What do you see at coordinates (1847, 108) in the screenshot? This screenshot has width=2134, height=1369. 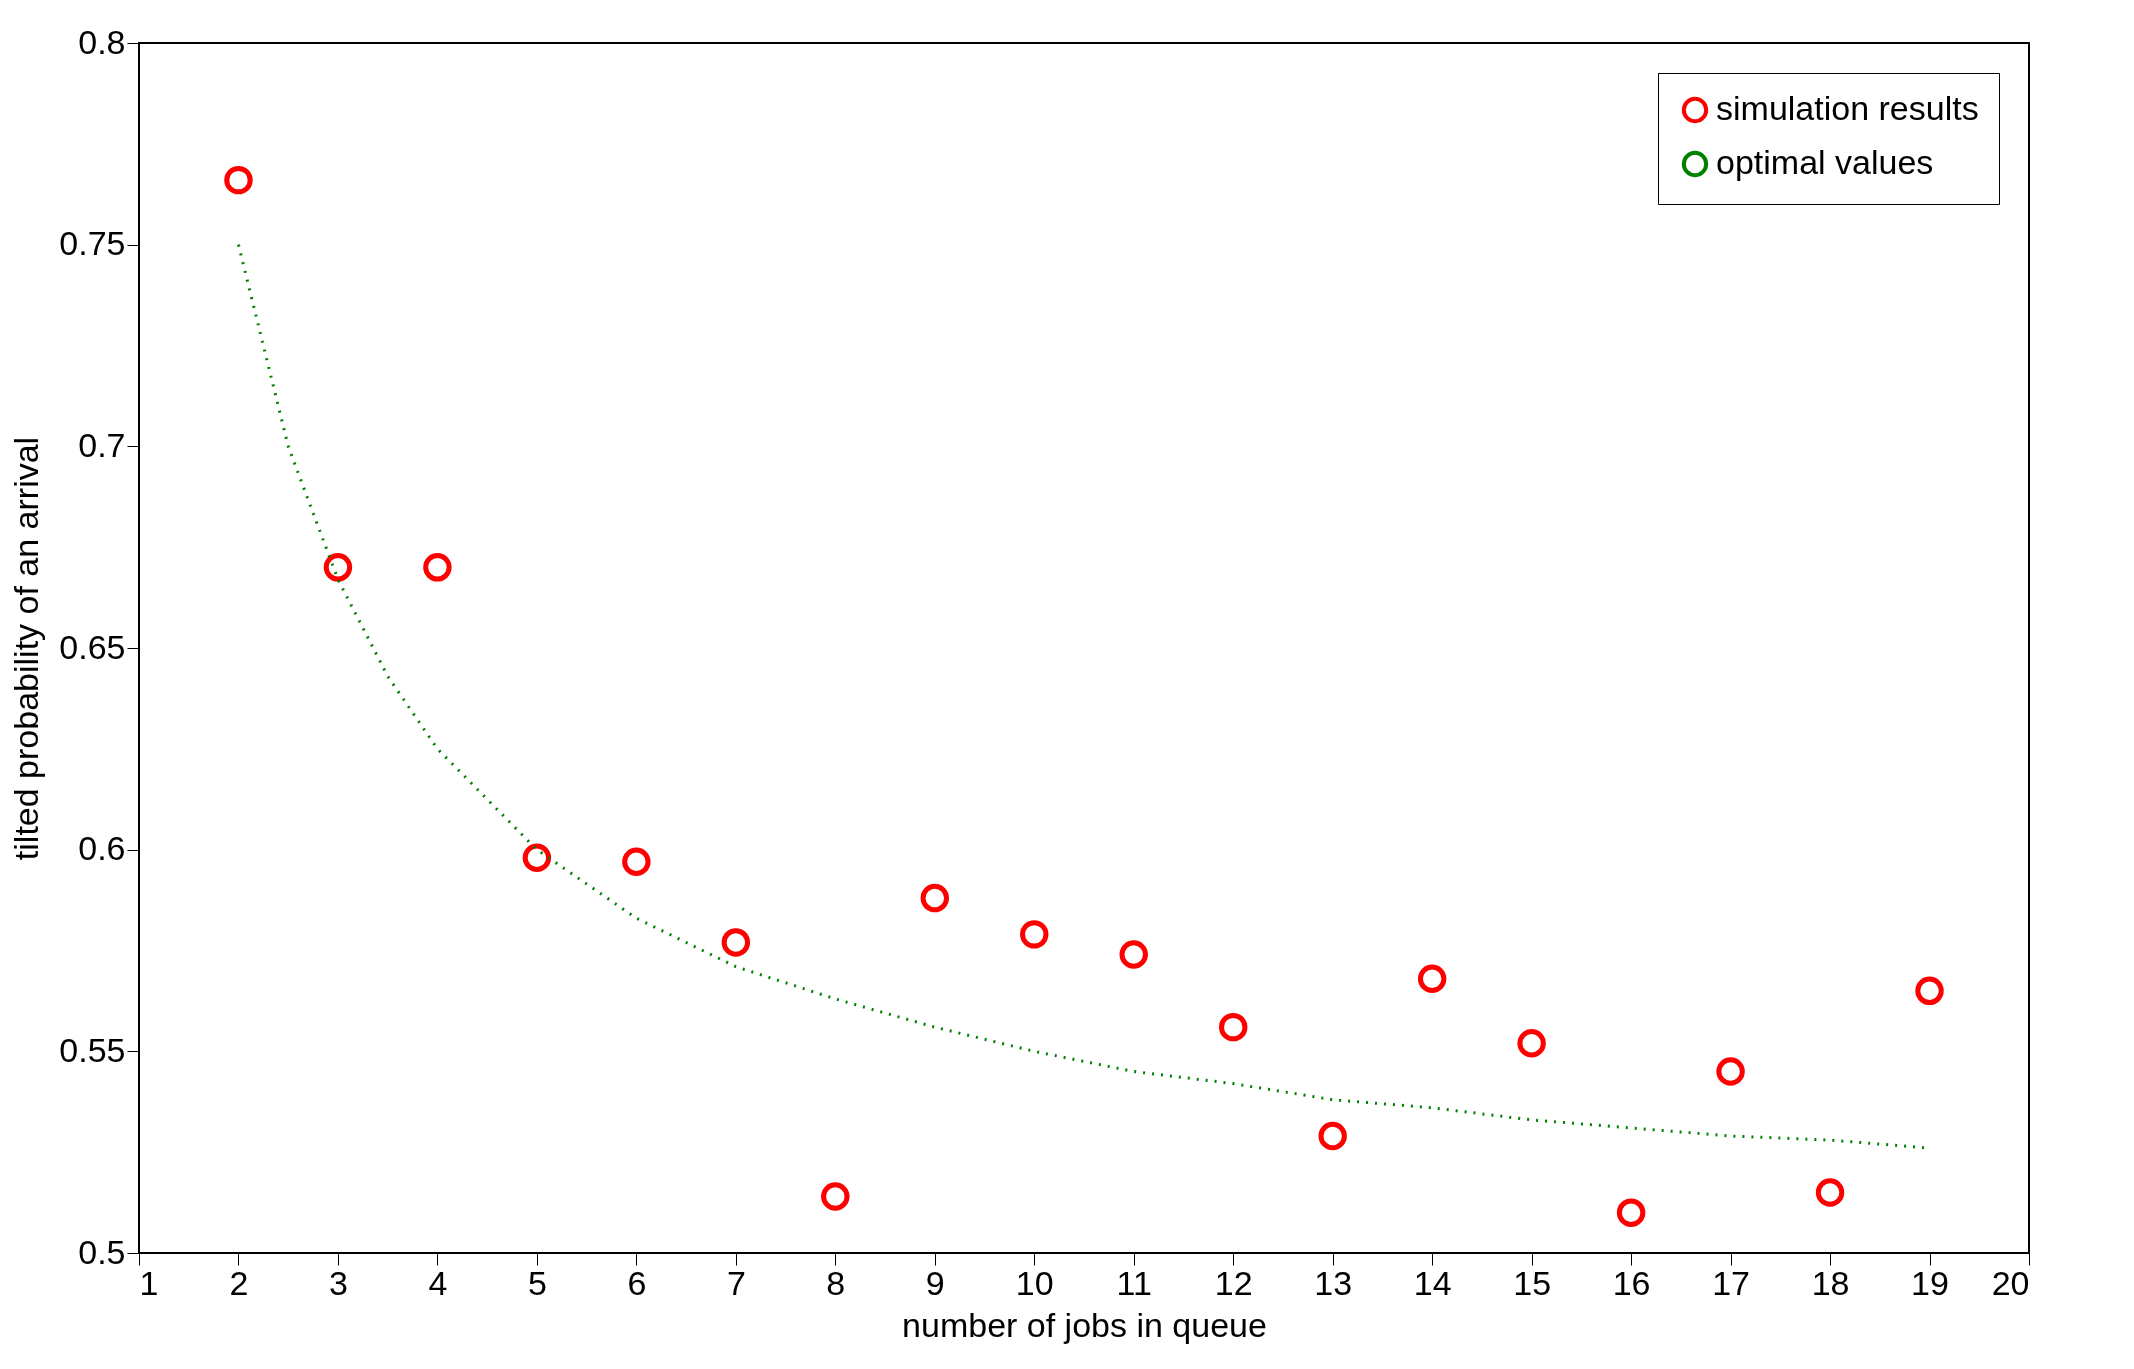 I see `legend-label: simulation results` at bounding box center [1847, 108].